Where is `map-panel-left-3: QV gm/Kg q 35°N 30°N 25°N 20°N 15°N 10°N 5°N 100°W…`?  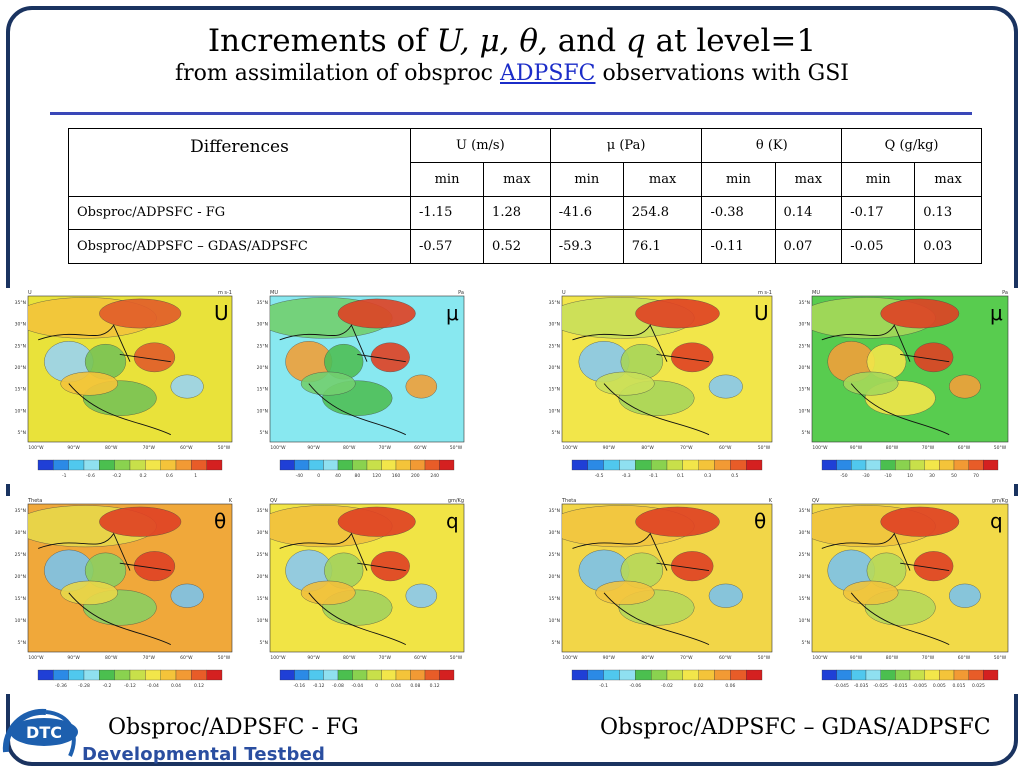
map-panel-left-3: QV gm/Kg q 35°N 30°N 25°N 20°N 15°N 10°N 5°N 100°W… is located at coordinates (361, 595).